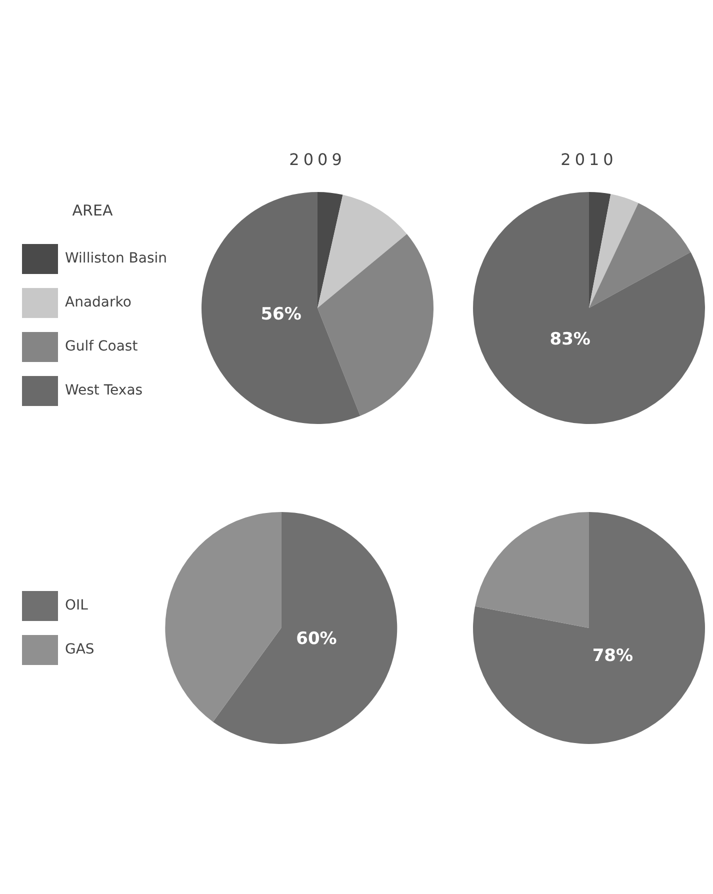 This screenshot has width=713, height=894. I want to click on chart-title: 2009, so click(317, 159).